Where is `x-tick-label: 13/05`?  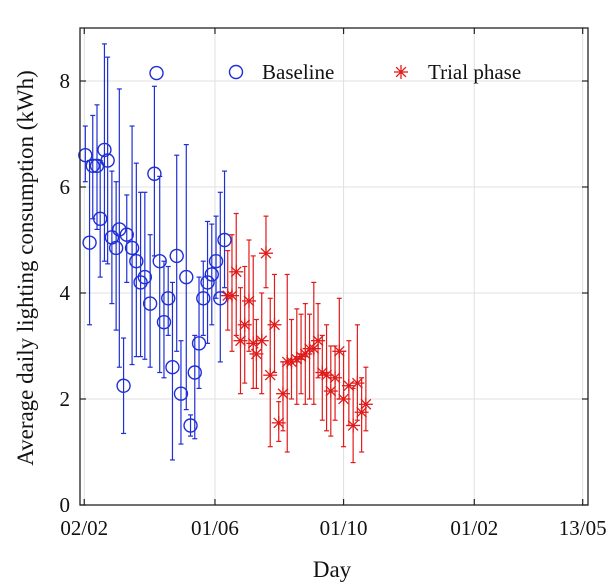
x-tick-label: 13/05 is located at coordinates (583, 528).